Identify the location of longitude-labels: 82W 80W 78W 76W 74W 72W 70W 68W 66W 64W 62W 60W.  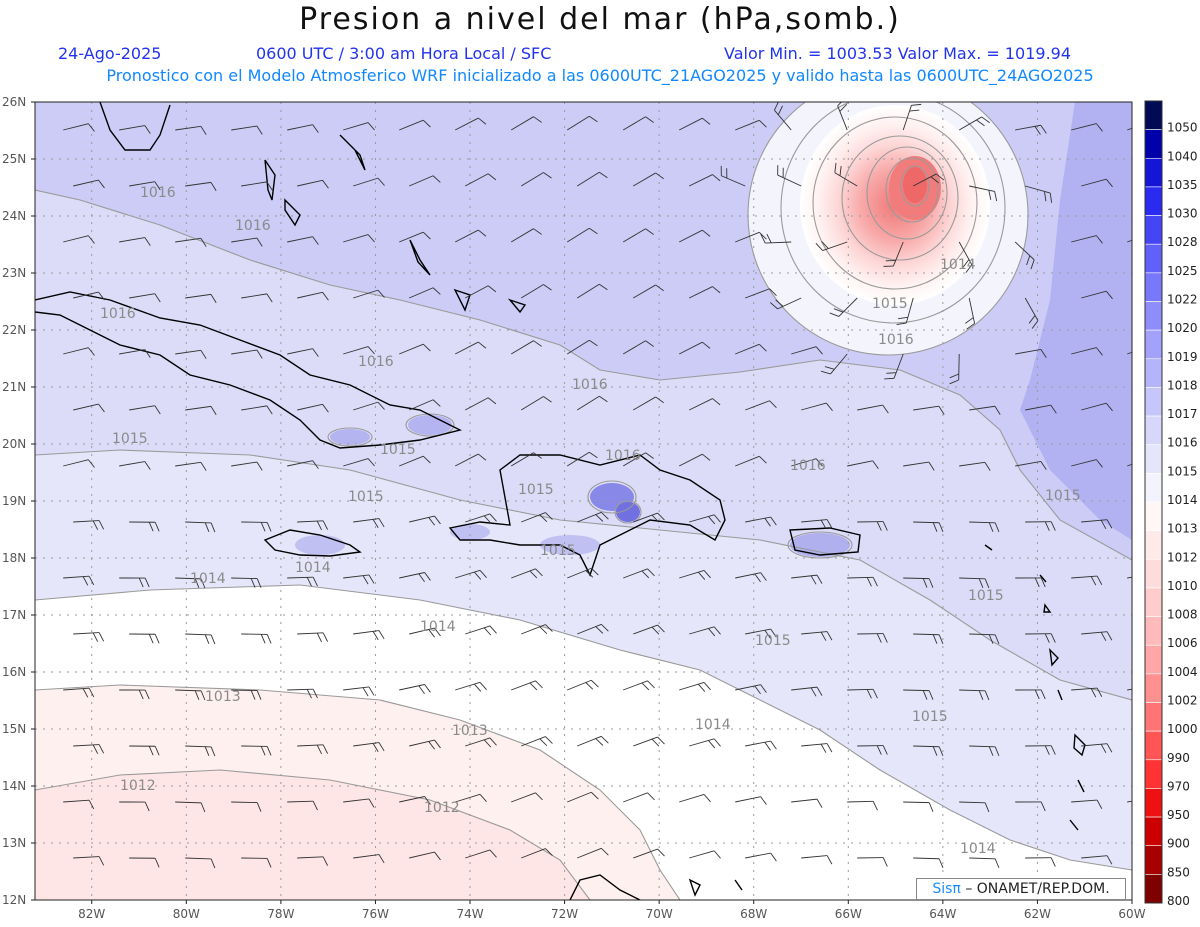
(612, 910).